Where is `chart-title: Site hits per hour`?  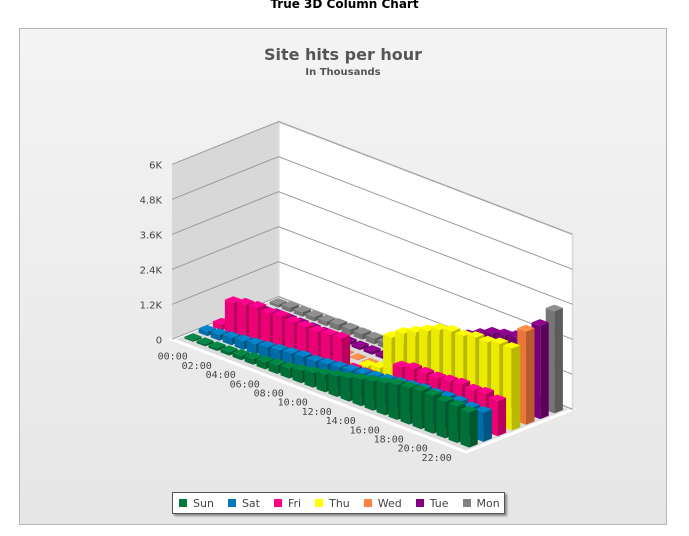 chart-title: Site hits per hour is located at coordinates (343, 54).